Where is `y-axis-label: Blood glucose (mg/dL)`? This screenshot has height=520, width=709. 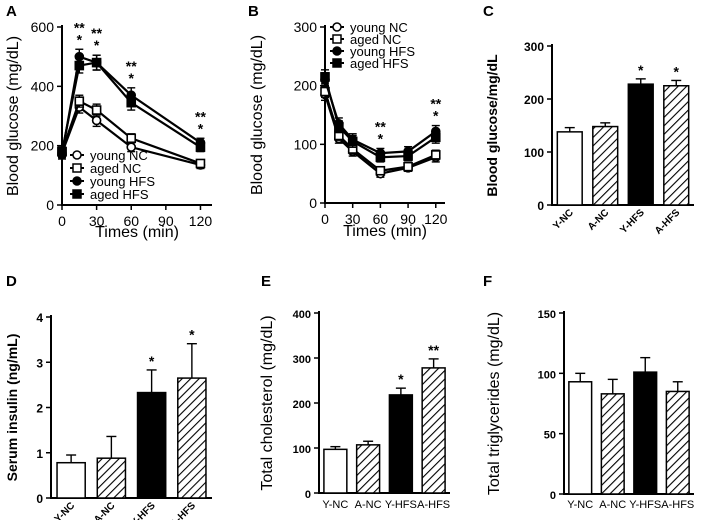 y-axis-label: Blood glucose (mg/dL) is located at coordinates (257, 115).